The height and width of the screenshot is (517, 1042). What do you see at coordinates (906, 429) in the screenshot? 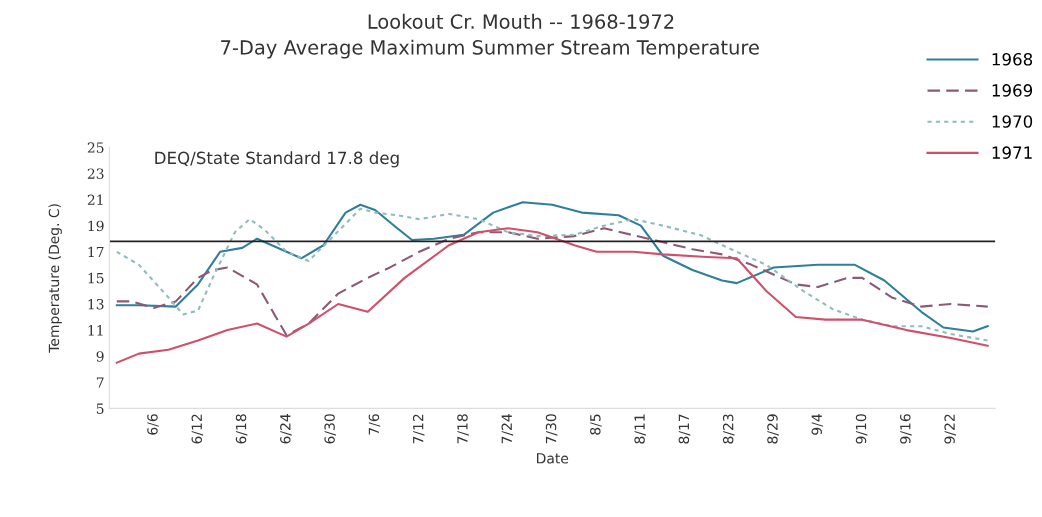
I see `x-tick-label: 9/16` at bounding box center [906, 429].